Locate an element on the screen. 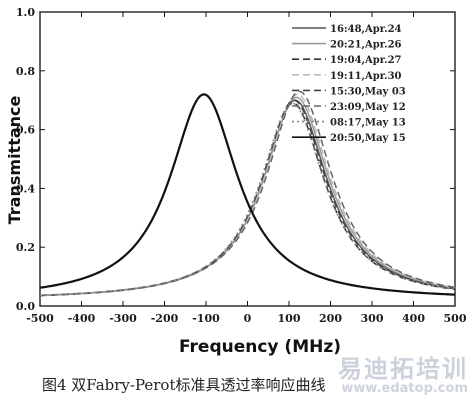 This screenshot has width=474, height=400. x-tick-label: 200 is located at coordinates (330, 318).